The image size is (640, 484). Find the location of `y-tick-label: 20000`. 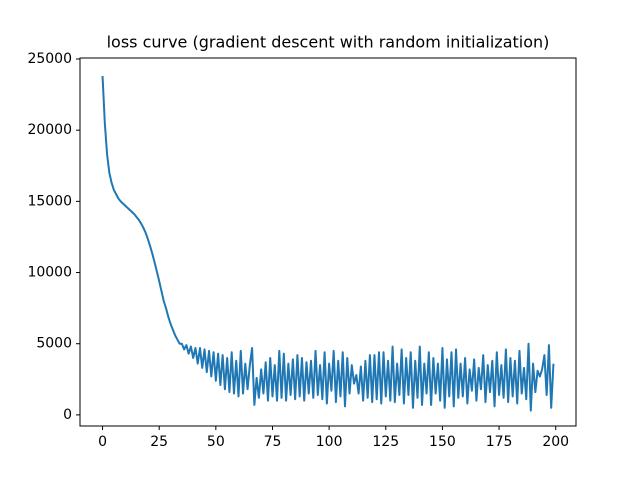

y-tick-label: 20000 is located at coordinates (49, 130).